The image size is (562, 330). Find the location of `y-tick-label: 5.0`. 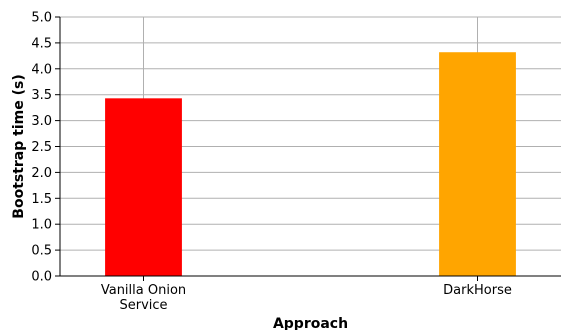

y-tick-label: 5.0 is located at coordinates (41, 18).